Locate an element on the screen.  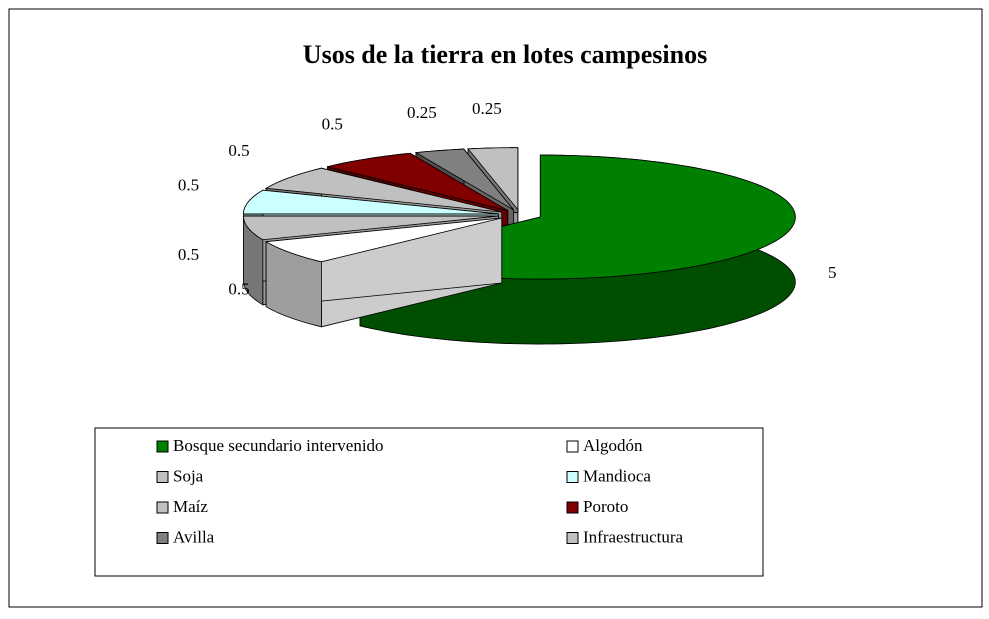
legend-label: Maíz is located at coordinates (190, 506).